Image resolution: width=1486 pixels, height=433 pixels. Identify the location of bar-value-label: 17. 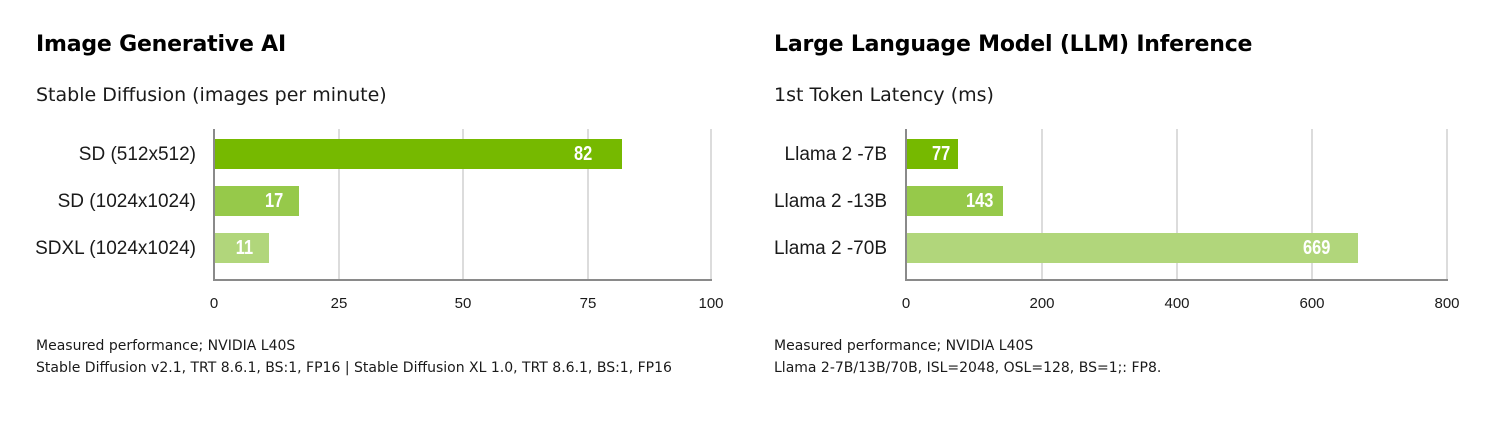
(273, 201).